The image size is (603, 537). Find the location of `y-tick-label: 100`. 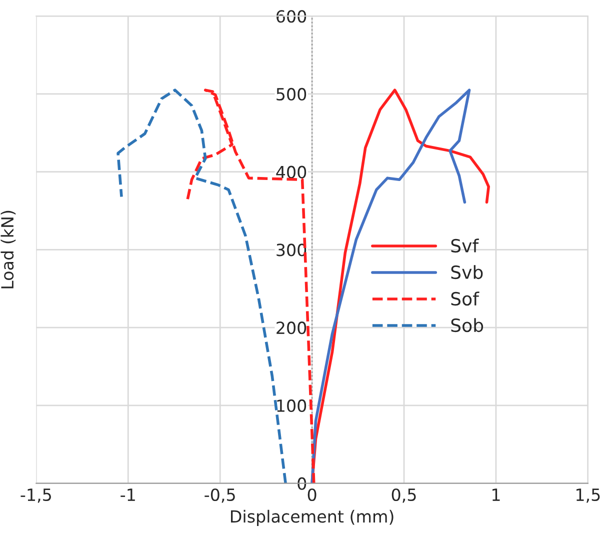

y-tick-label: 100 is located at coordinates (291, 405).